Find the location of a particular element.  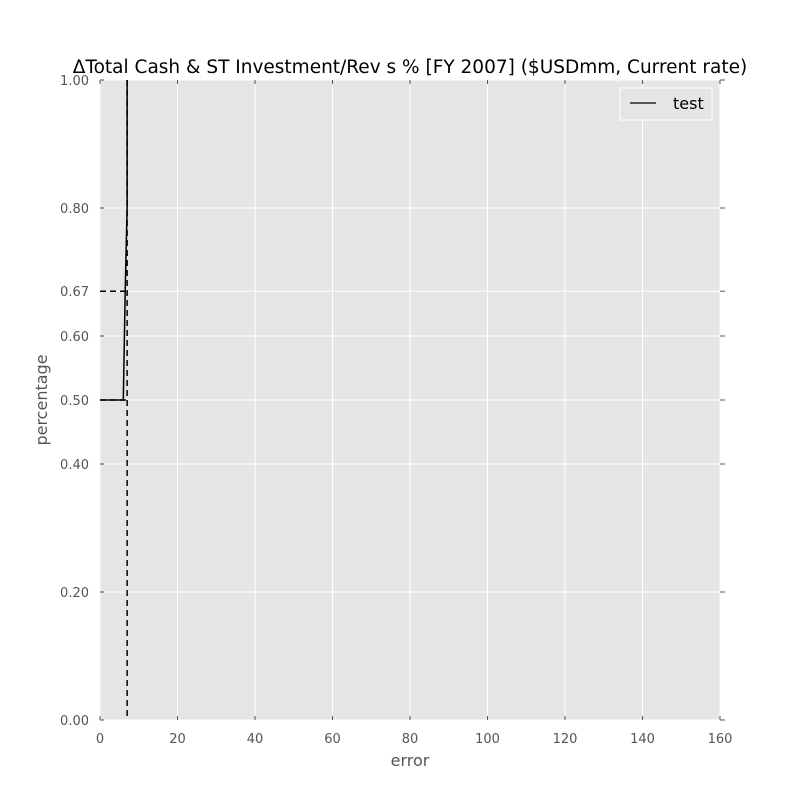

x-tick-label: 0 is located at coordinates (100, 739).